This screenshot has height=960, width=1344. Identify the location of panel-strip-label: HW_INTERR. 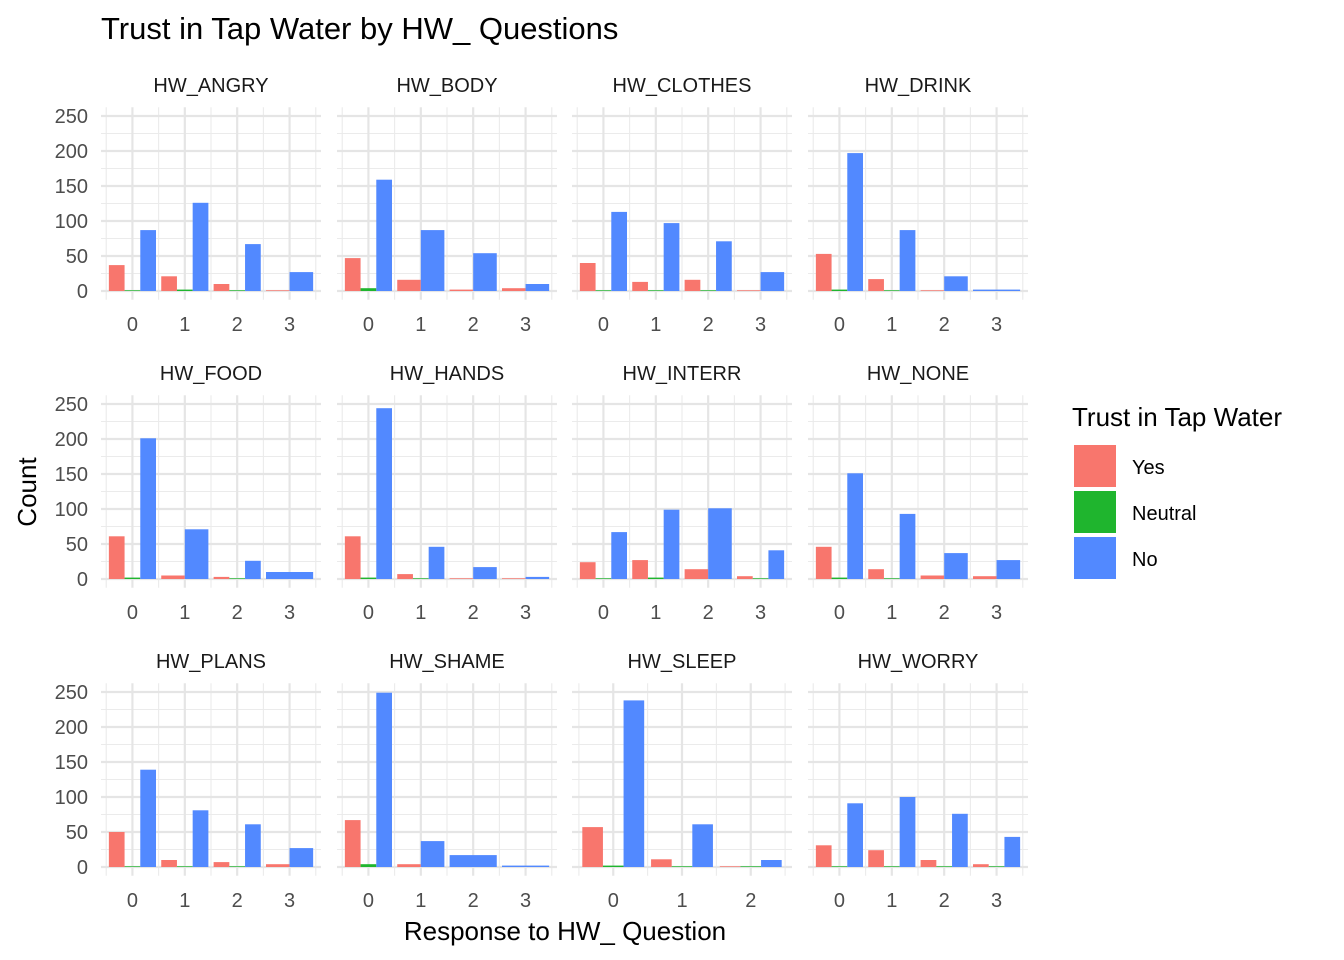
(682, 374).